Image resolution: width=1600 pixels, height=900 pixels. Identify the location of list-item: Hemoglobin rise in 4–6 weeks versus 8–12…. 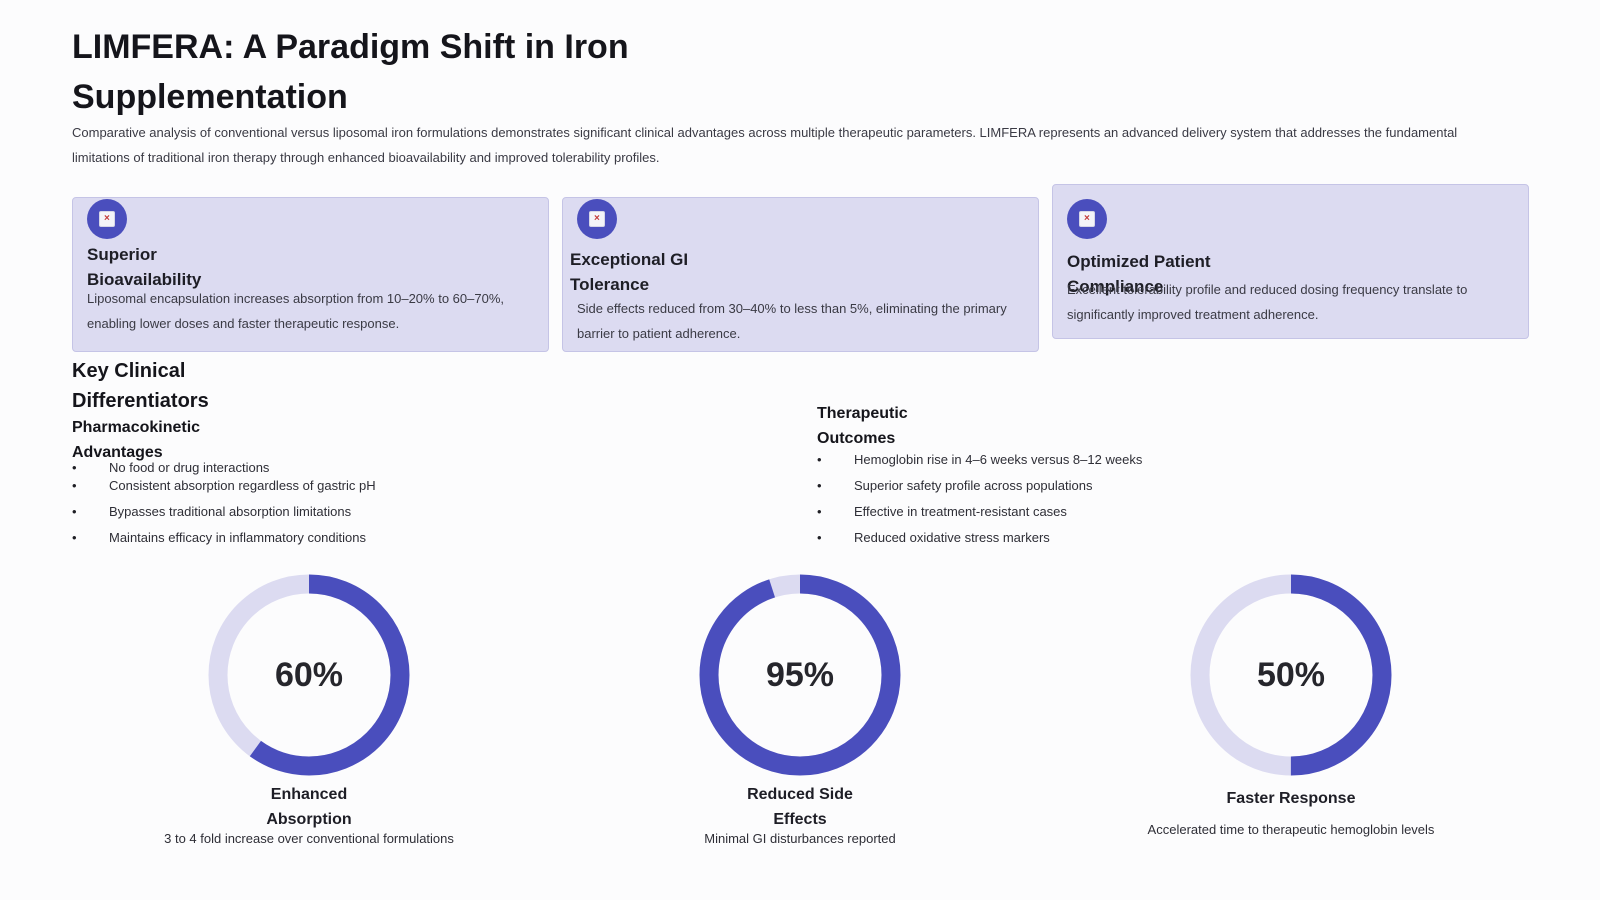
(1057, 460).